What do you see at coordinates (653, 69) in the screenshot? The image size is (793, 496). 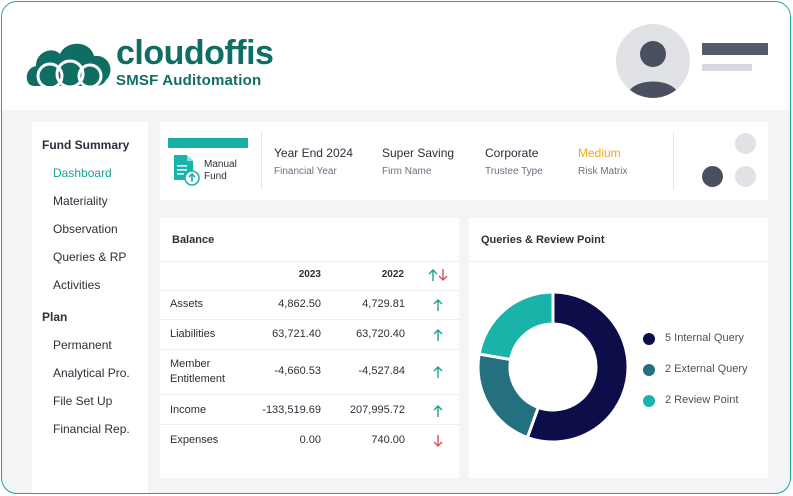 I see `user-icon` at bounding box center [653, 69].